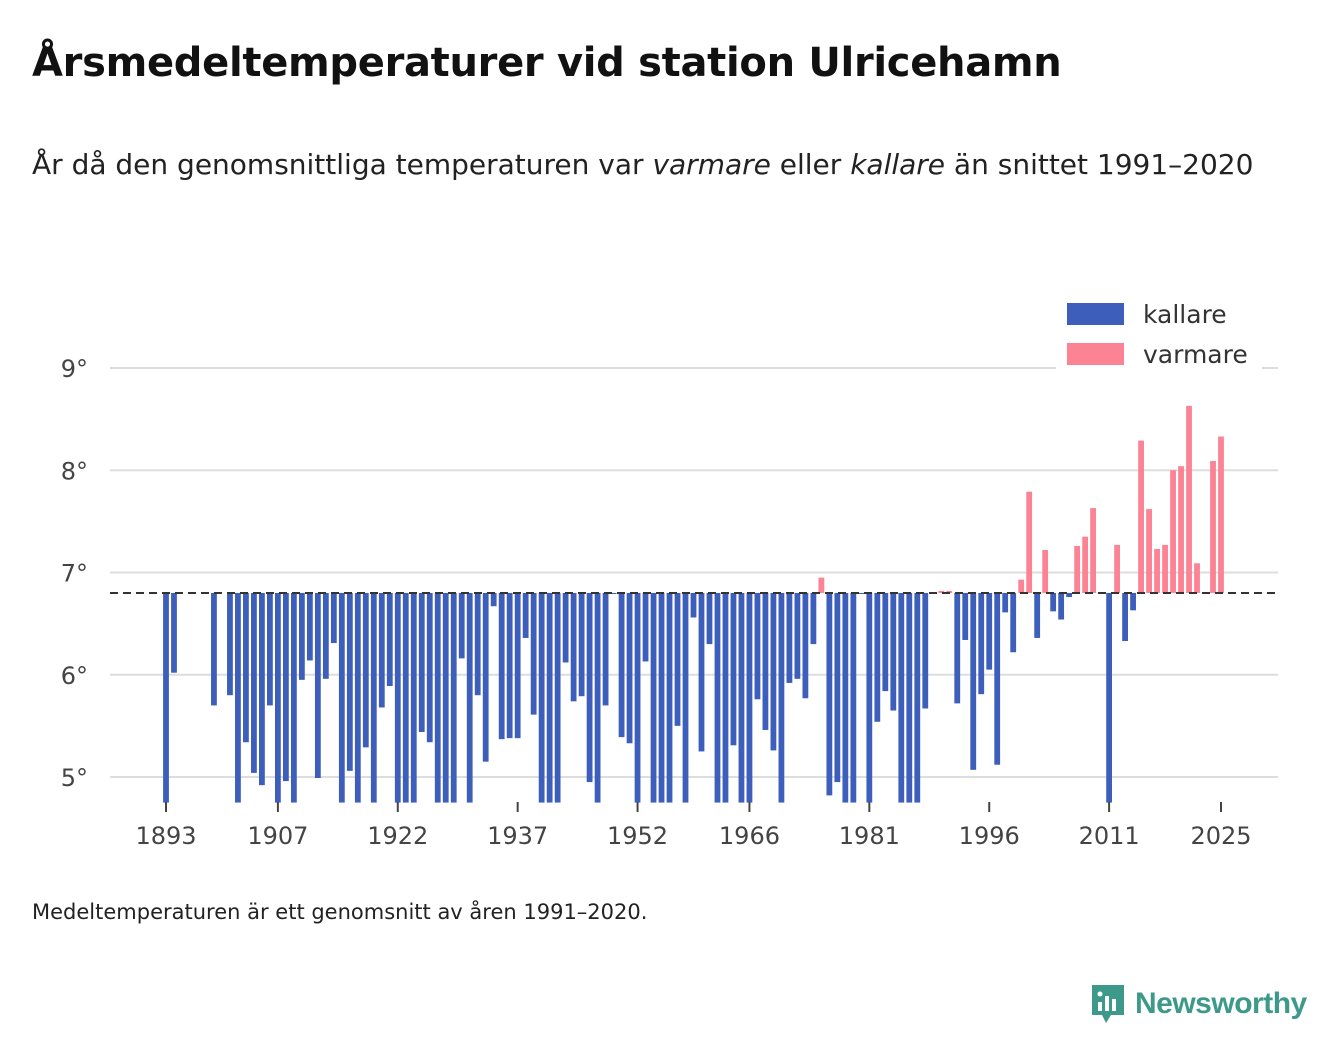  Describe the element at coordinates (765, 661) in the screenshot. I see `bar-1968` at that location.